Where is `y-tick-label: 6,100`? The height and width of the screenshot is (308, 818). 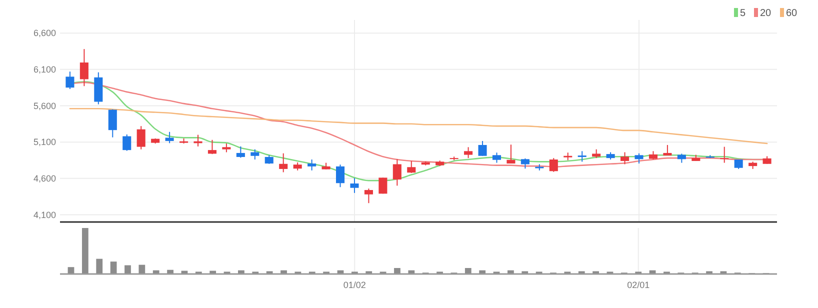 y-tick-label: 6,100 is located at coordinates (44, 69).